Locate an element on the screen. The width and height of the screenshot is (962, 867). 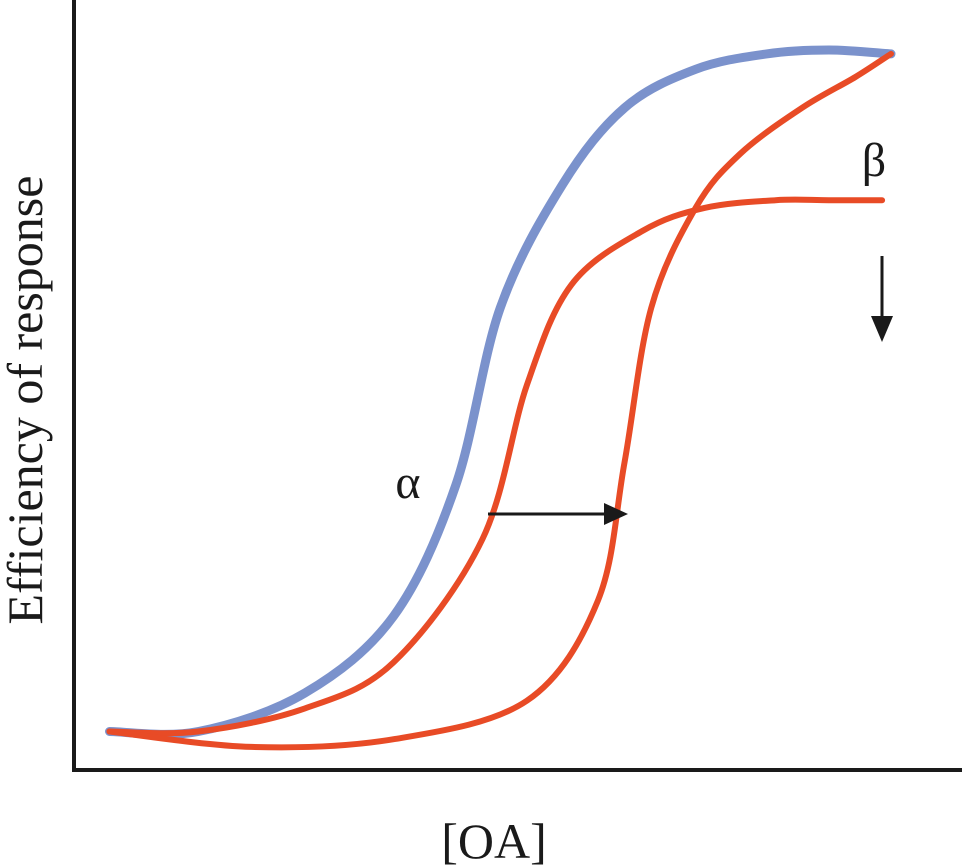
y-axis-label: Efficiency of response is located at coordinates (26, 400).